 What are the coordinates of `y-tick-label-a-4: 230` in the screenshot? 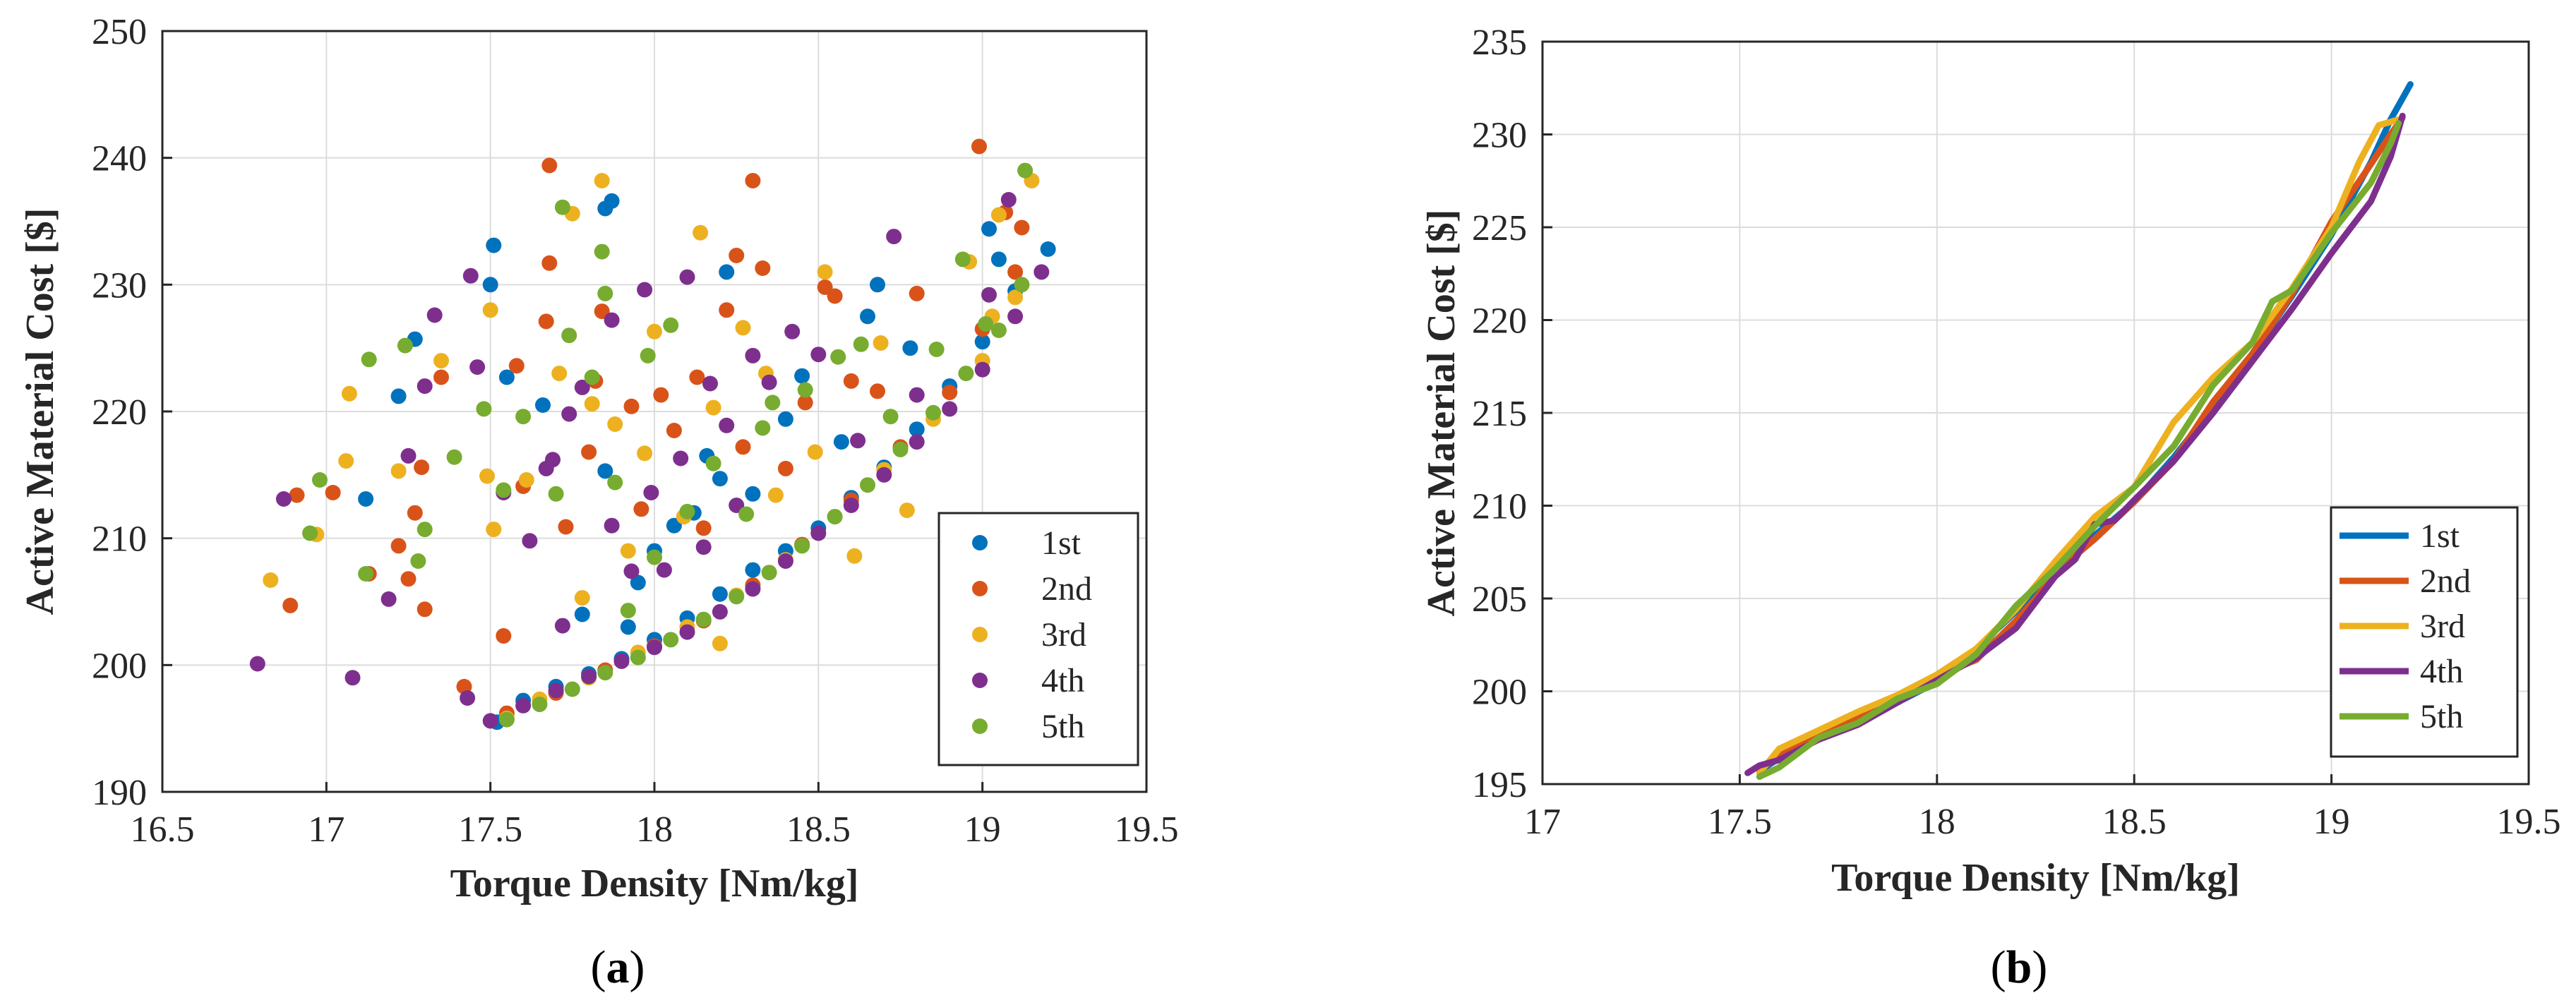 It's located at (119, 285).